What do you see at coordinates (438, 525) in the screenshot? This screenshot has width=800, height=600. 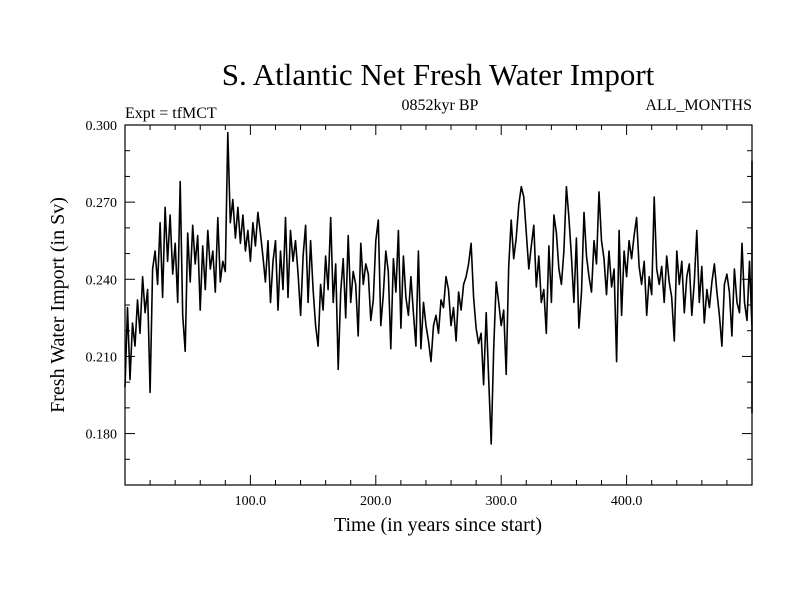 I see `x-axis-label: Time (in years since start)` at bounding box center [438, 525].